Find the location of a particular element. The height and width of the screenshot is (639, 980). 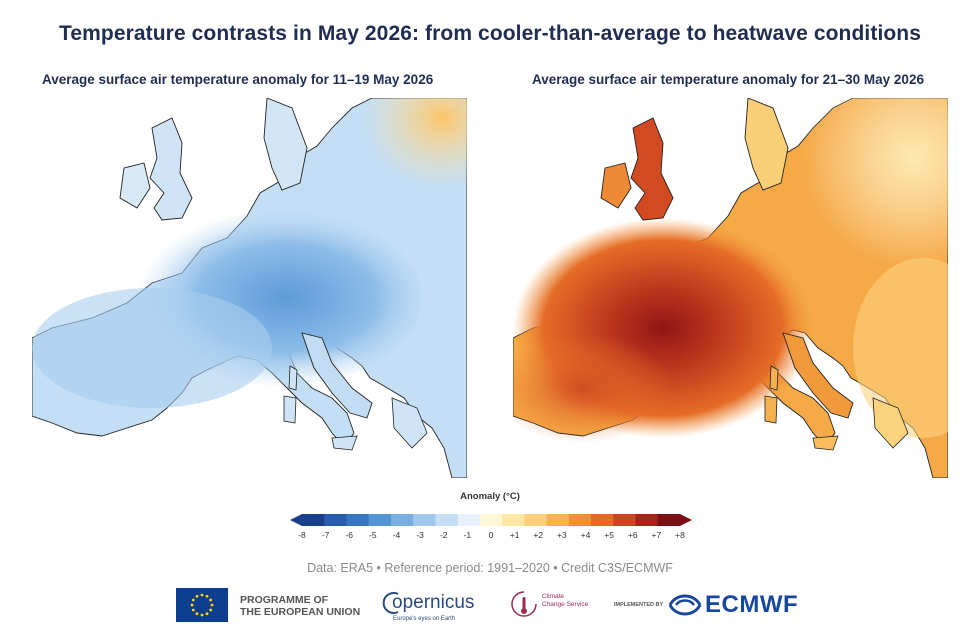

legend-title: Anomaly (°C) is located at coordinates (490, 496).